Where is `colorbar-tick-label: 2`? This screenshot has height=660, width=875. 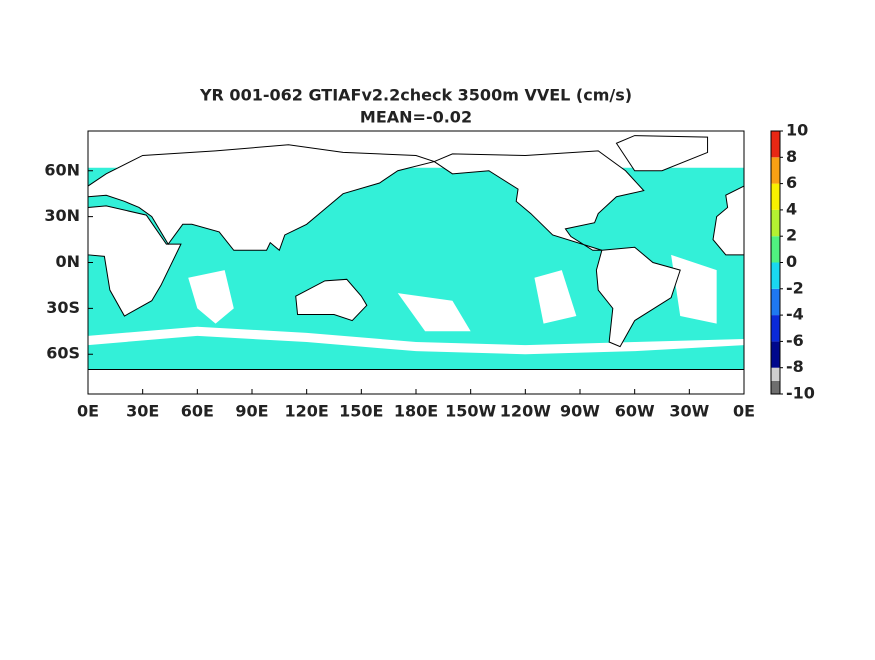 colorbar-tick-label: 2 is located at coordinates (791, 235).